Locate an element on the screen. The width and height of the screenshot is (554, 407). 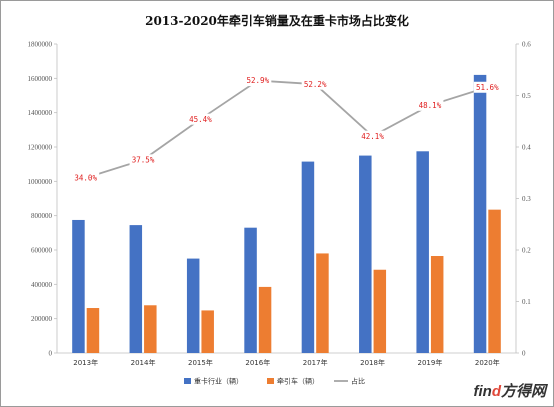
y-tick-label: 1400000 is located at coordinates (40, 113).